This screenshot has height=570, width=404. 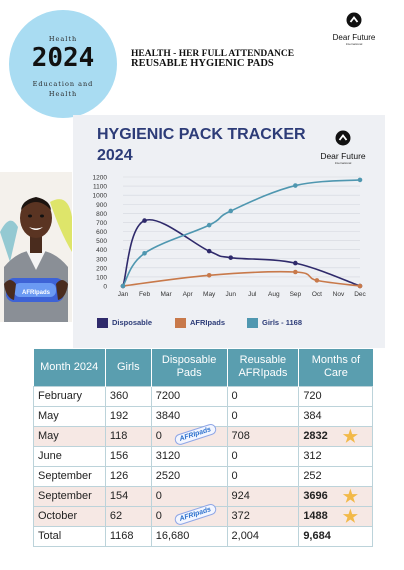 What do you see at coordinates (317, 536) in the screenshot?
I see `cell-value: 9,684` at bounding box center [317, 536].